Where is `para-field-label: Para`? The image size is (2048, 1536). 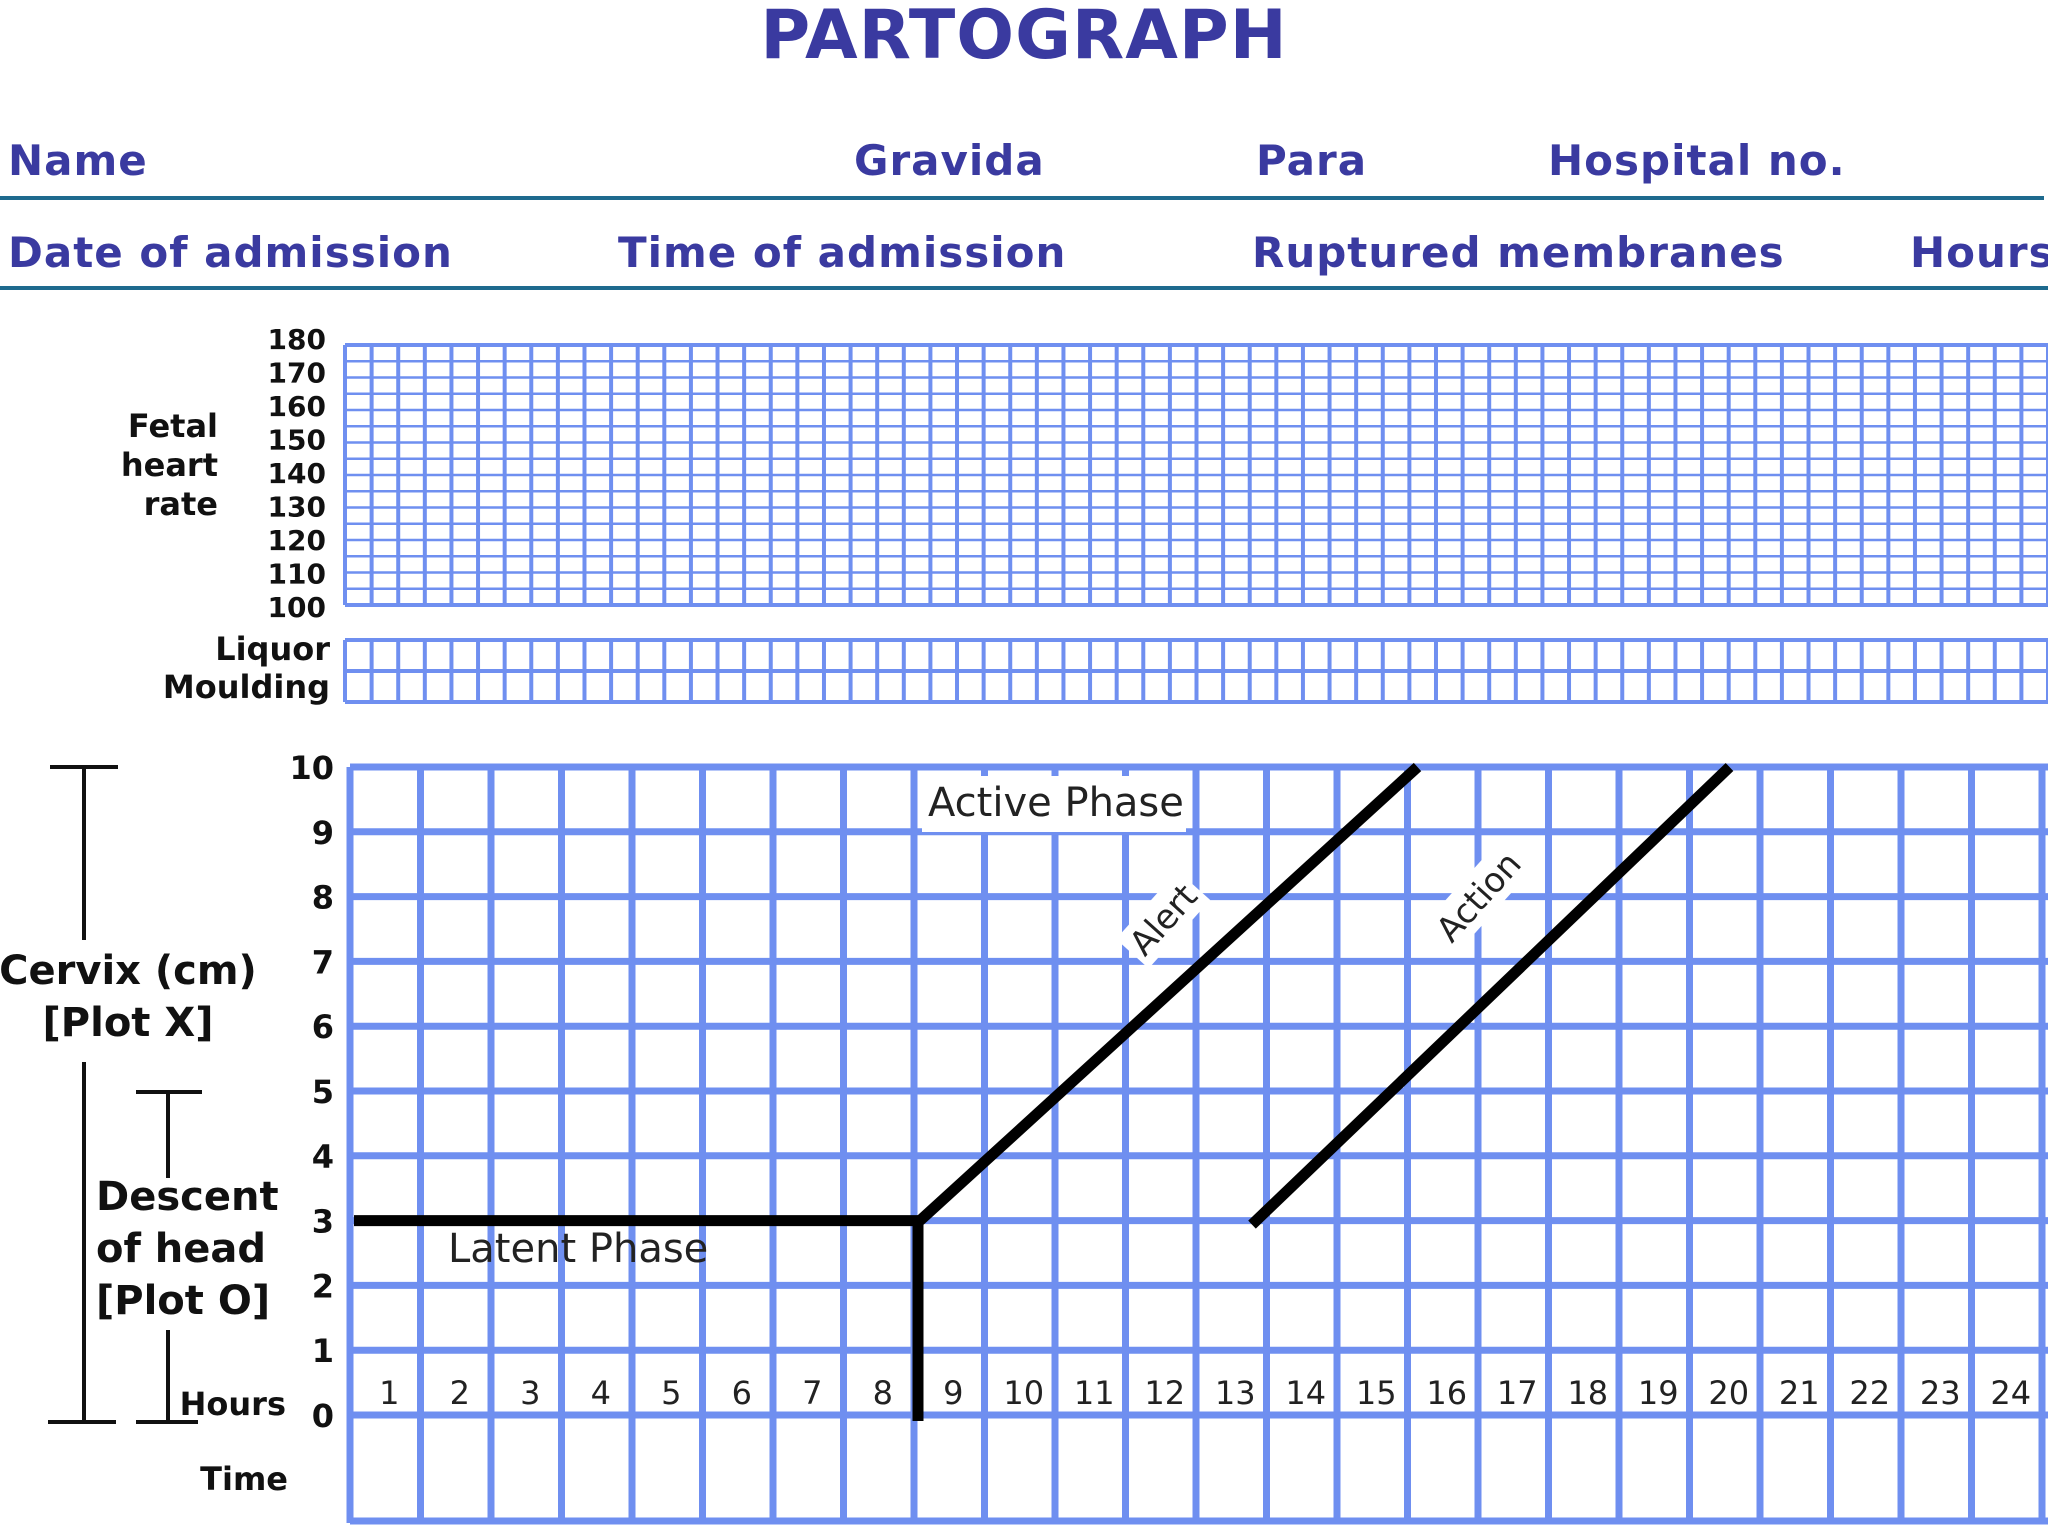 para-field-label: Para is located at coordinates (1312, 160).